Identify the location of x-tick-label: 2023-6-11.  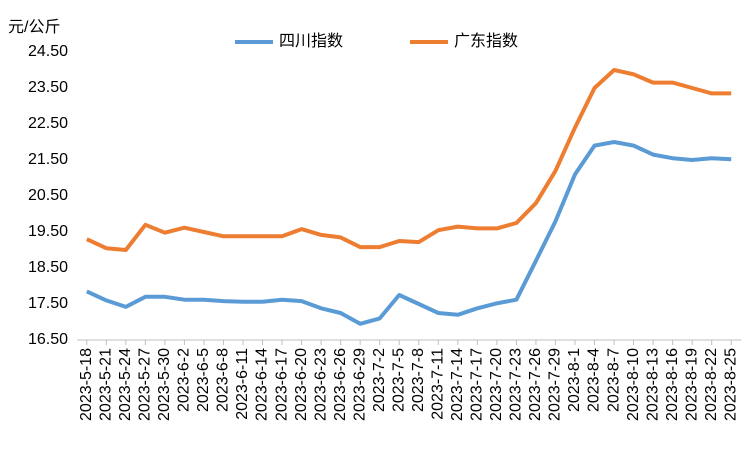
(242, 384).